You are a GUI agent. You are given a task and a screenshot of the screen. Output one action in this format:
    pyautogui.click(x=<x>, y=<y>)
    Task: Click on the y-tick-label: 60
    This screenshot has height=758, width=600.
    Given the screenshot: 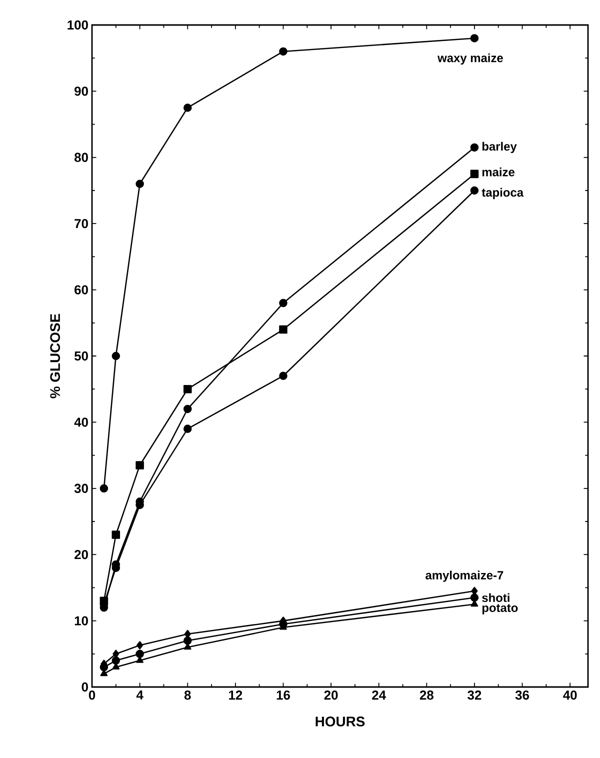 What is the action you would take?
    pyautogui.click(x=81, y=289)
    